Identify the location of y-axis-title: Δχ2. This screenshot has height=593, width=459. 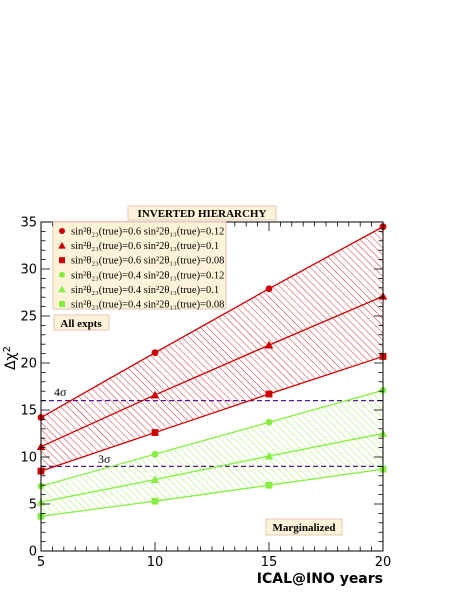
(10, 358).